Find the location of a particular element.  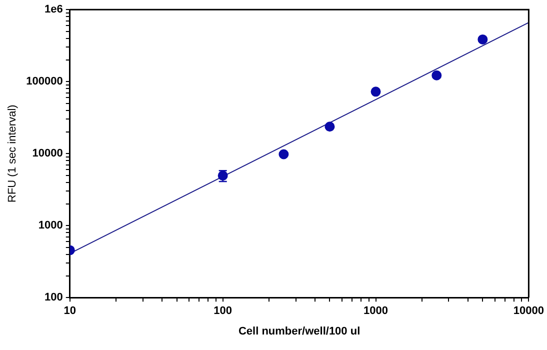

y-tick-label: 100000 is located at coordinates (44, 82).